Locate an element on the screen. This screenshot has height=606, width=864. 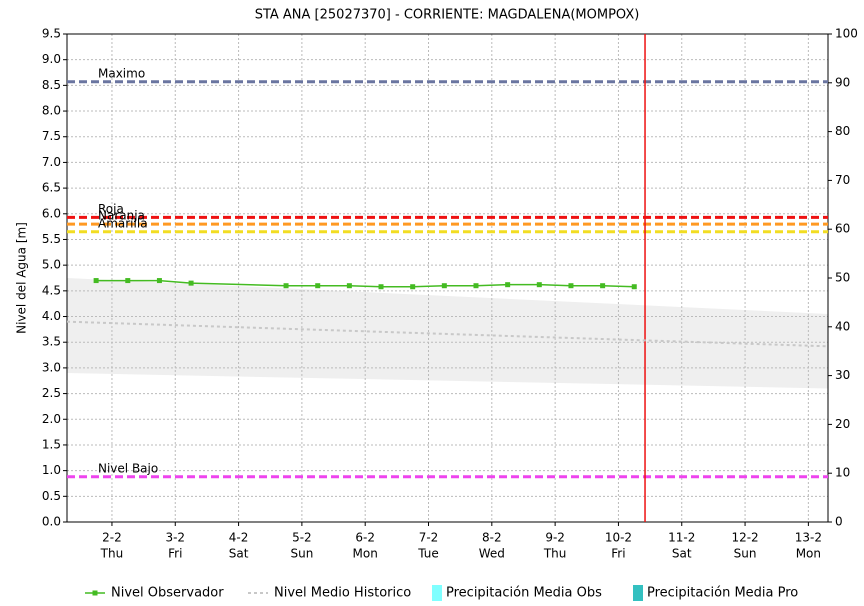
y-tick-label: 8.0 is located at coordinates (51, 111).